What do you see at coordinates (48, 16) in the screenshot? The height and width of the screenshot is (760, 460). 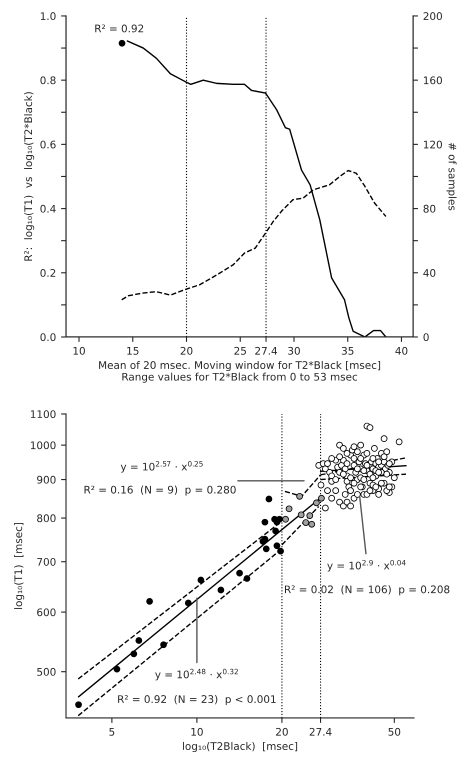 I see `y-tick-label: 1.0` at bounding box center [48, 16].